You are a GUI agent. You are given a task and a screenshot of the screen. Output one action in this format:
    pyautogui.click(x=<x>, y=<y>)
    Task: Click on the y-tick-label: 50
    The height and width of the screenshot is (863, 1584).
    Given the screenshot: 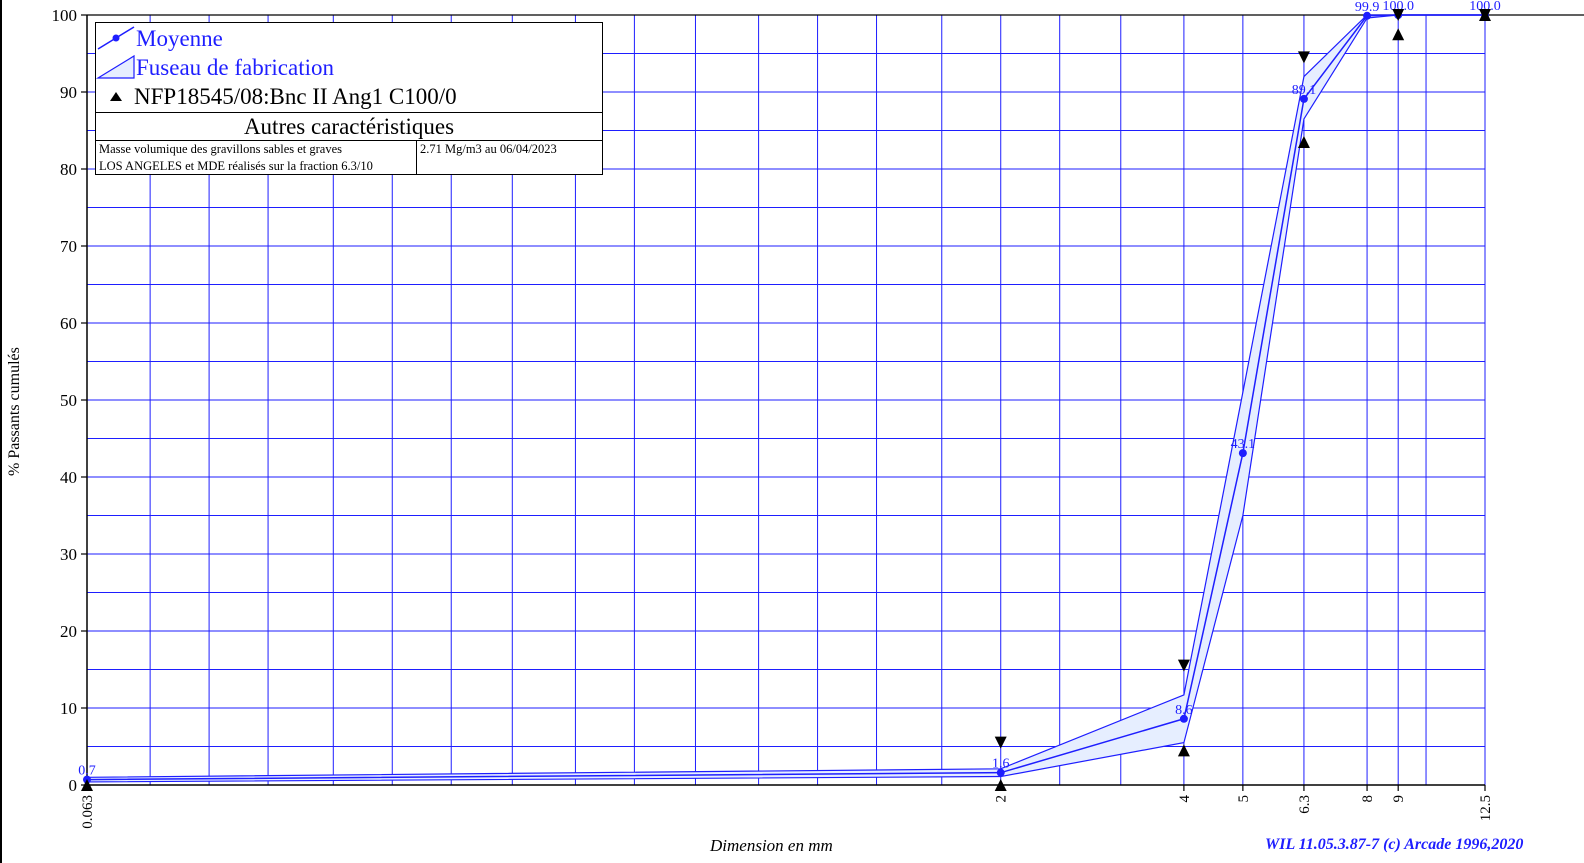 What is the action you would take?
    pyautogui.click(x=68, y=400)
    